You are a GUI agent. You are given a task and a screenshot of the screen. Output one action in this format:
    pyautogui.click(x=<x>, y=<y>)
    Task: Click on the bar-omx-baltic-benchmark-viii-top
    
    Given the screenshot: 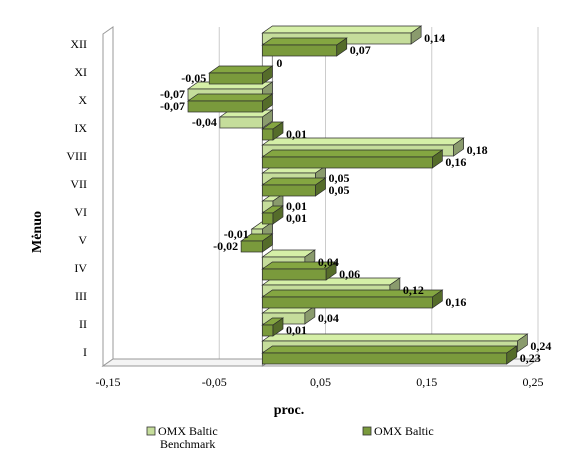 What is the action you would take?
    pyautogui.click(x=352, y=153)
    